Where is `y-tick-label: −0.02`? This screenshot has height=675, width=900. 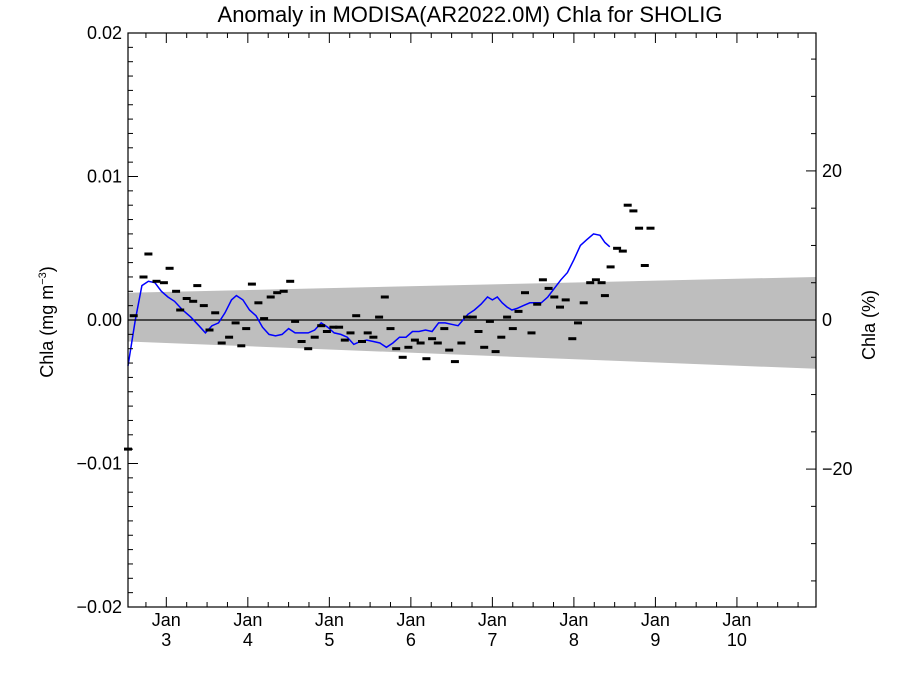
y-tick-label: −0.02 is located at coordinates (99, 607).